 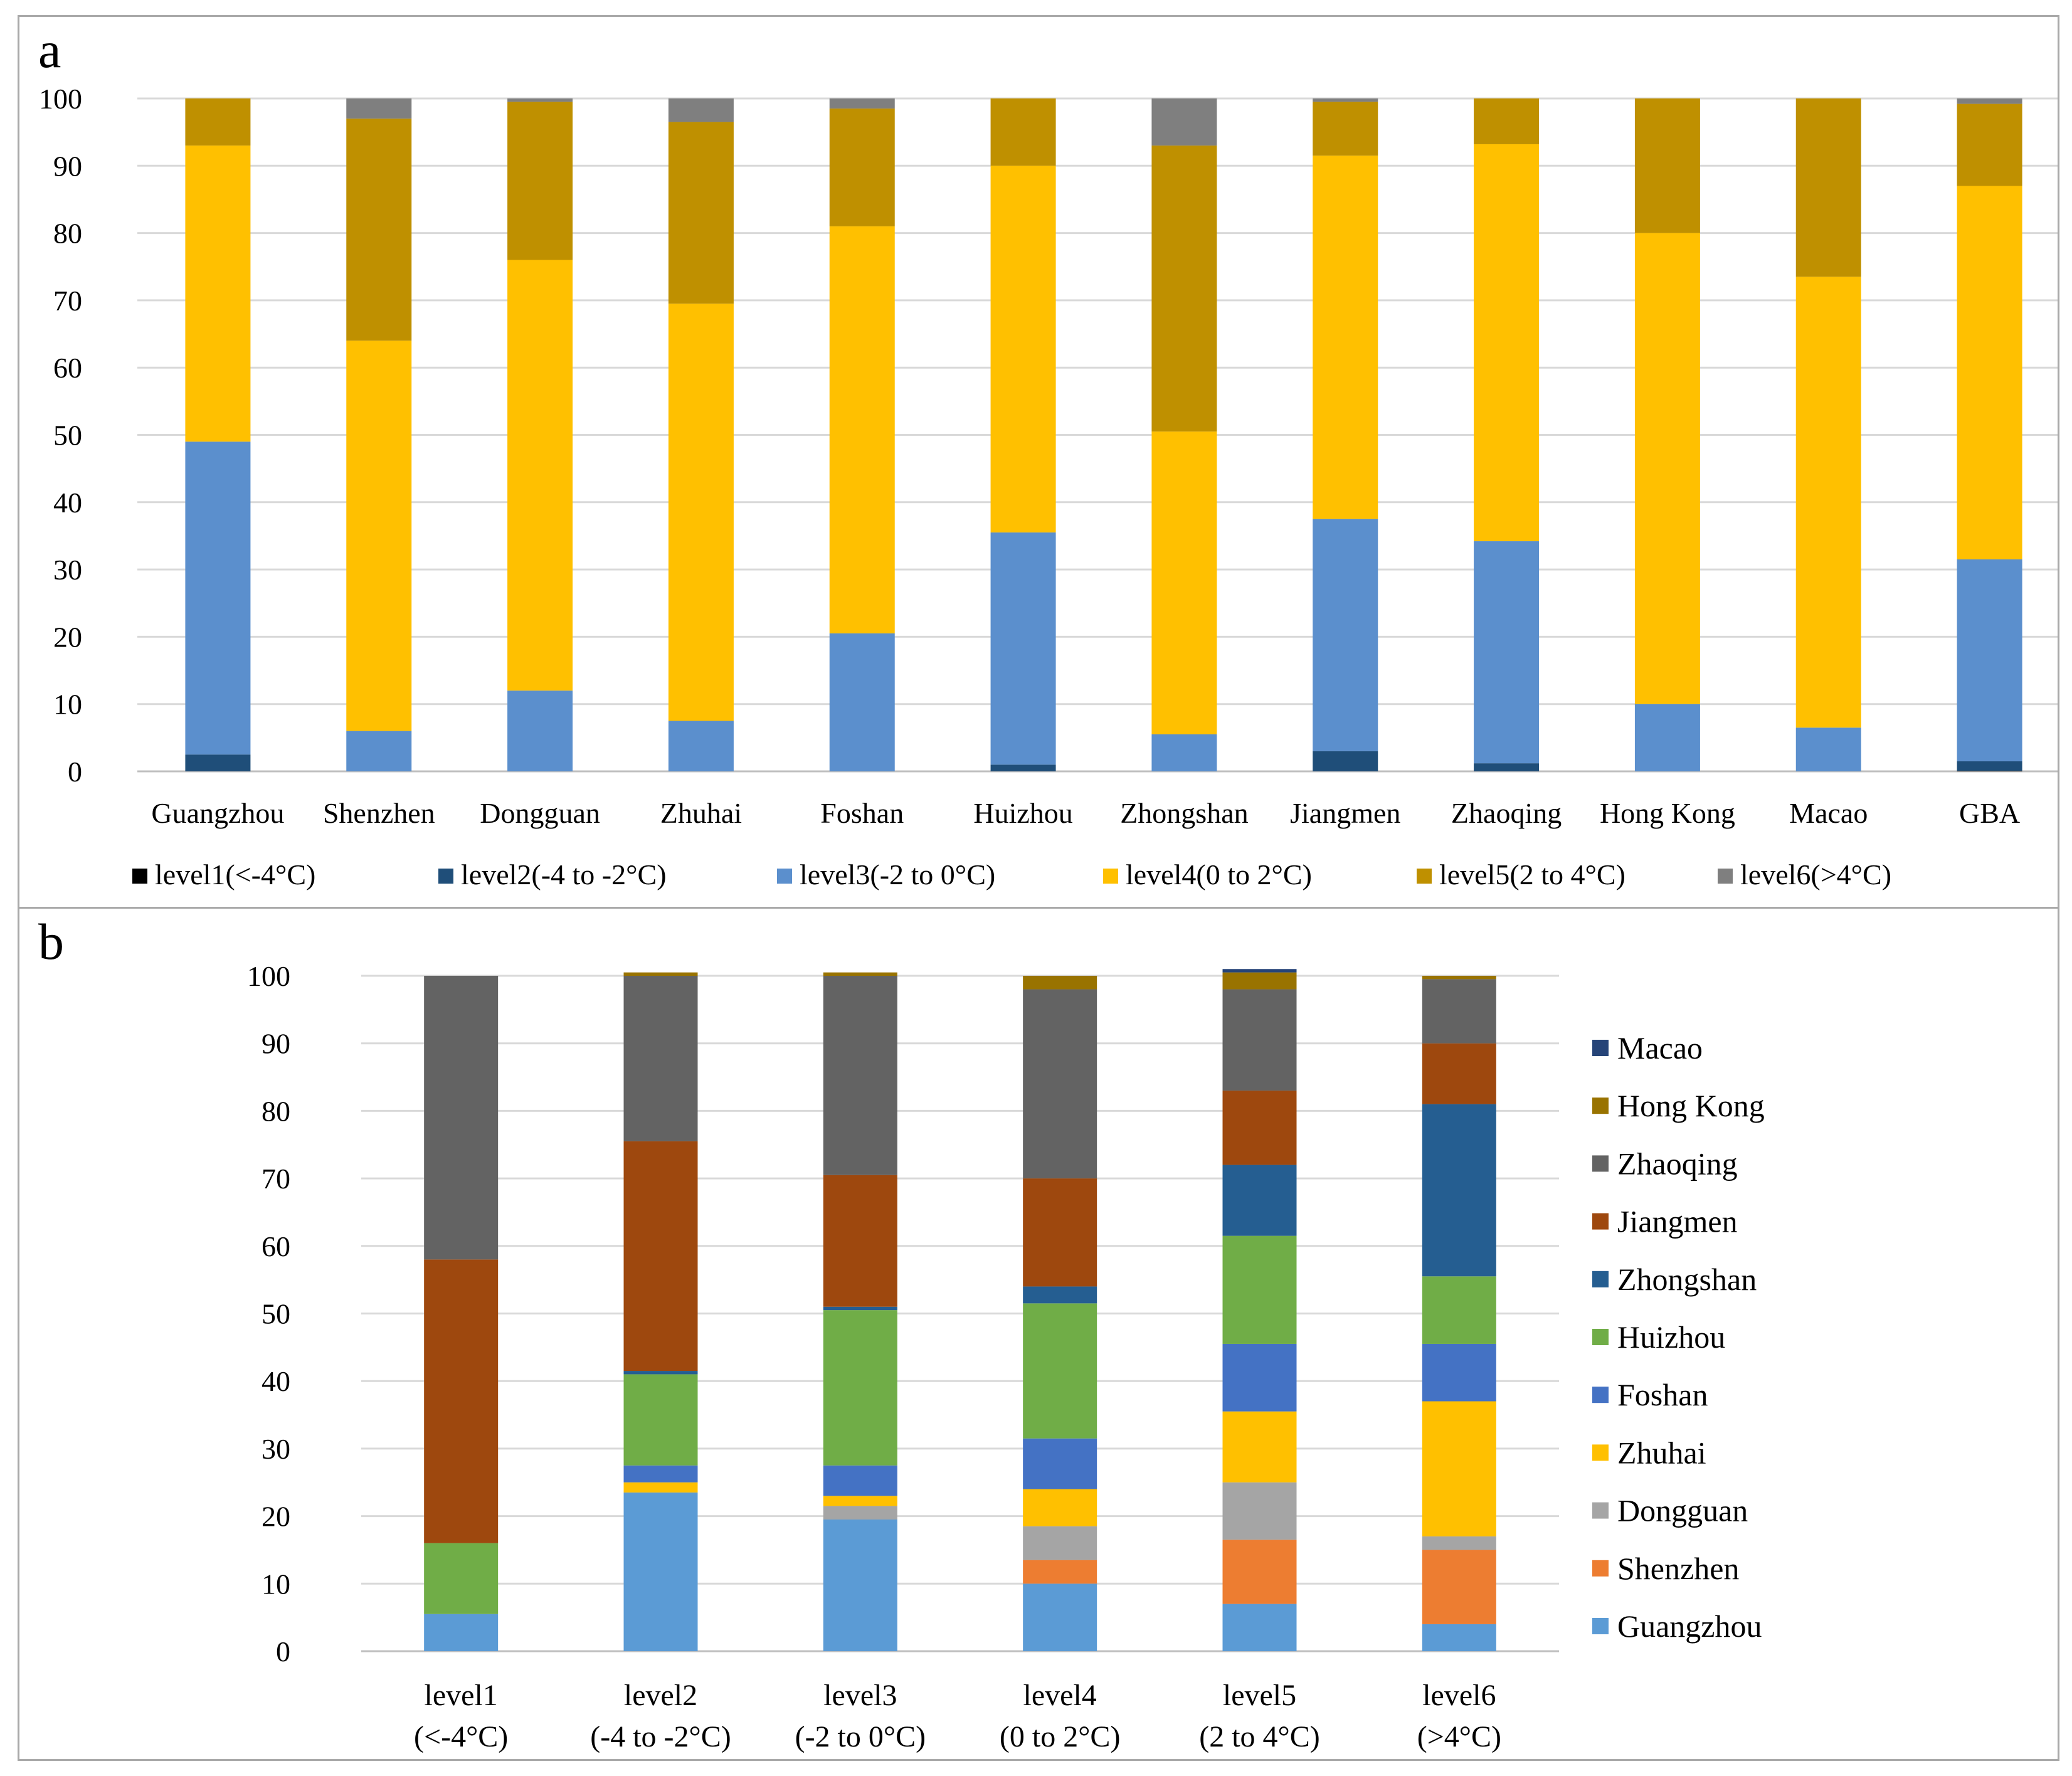 What do you see at coordinates (67, 503) in the screenshot?
I see `y-tick-label: 40` at bounding box center [67, 503].